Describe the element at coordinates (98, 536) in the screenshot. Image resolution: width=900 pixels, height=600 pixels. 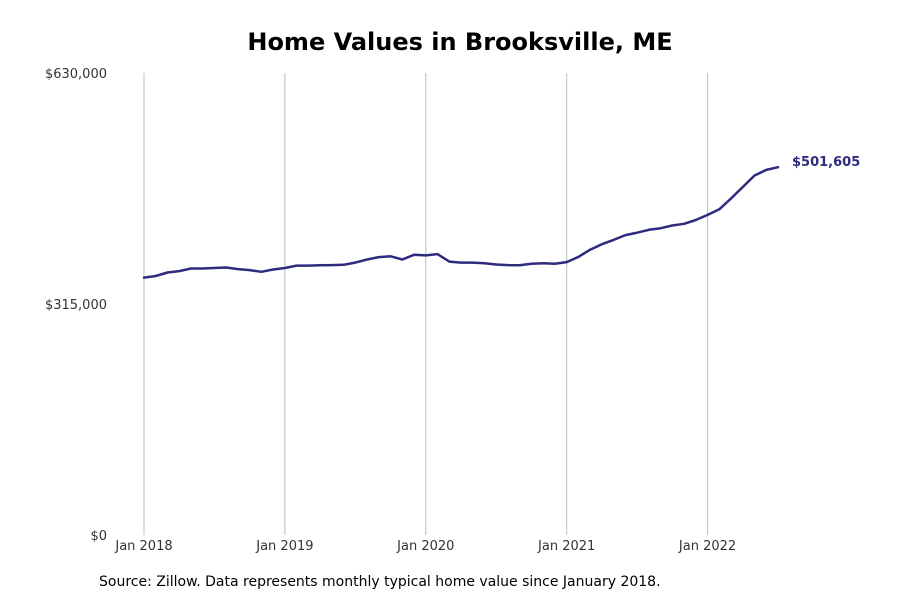
I see `y-tick-label: $0` at that location.